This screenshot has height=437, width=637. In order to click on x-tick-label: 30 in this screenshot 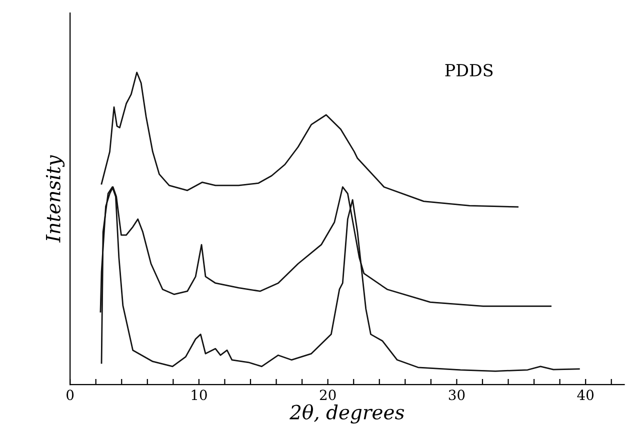, I will do `click(456, 395)`.